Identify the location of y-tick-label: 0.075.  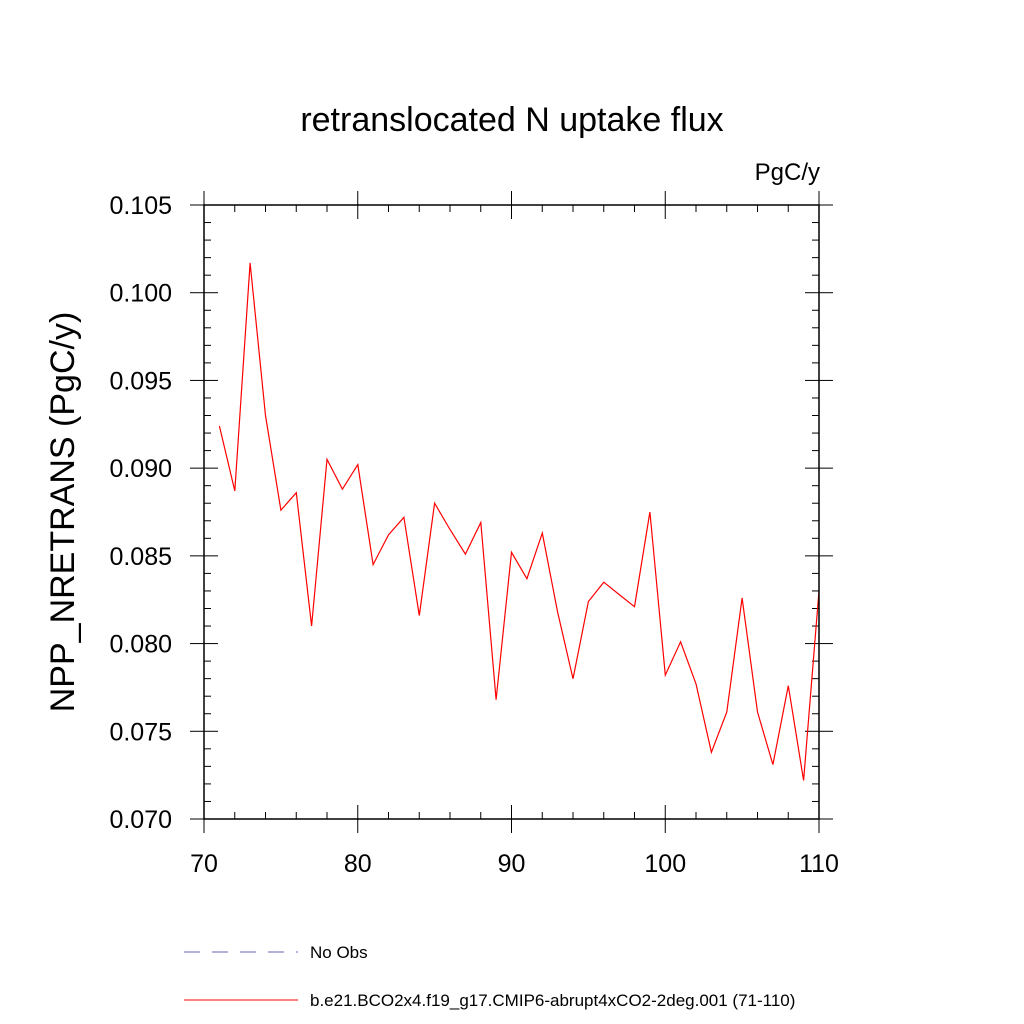
(140, 732).